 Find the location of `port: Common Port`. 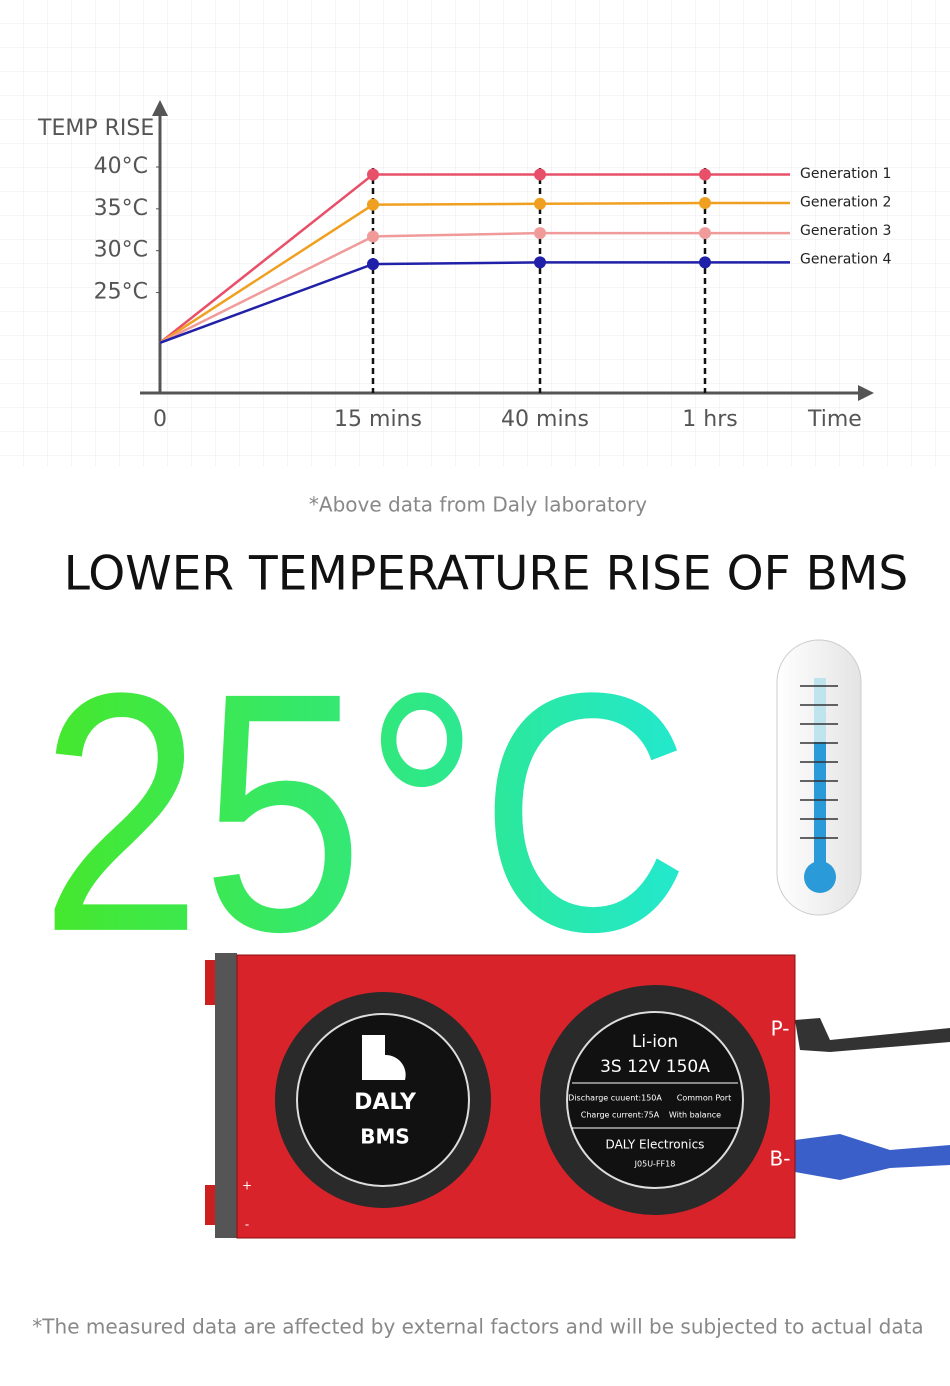

port: Common Port is located at coordinates (704, 1098).